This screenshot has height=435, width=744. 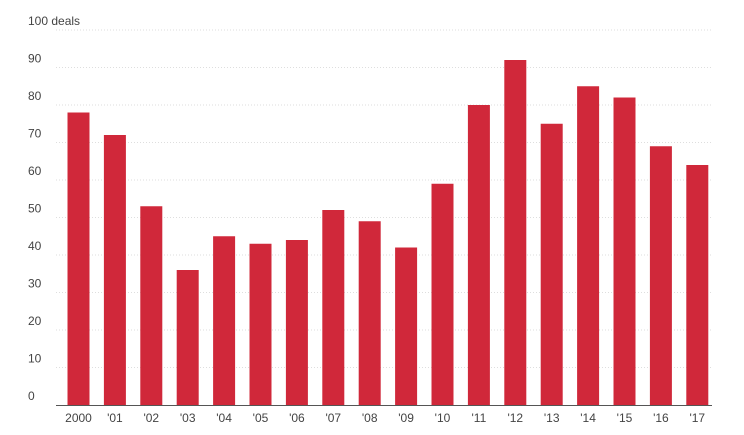 What do you see at coordinates (479, 418) in the screenshot?
I see `x-tick-label-11: '11` at bounding box center [479, 418].